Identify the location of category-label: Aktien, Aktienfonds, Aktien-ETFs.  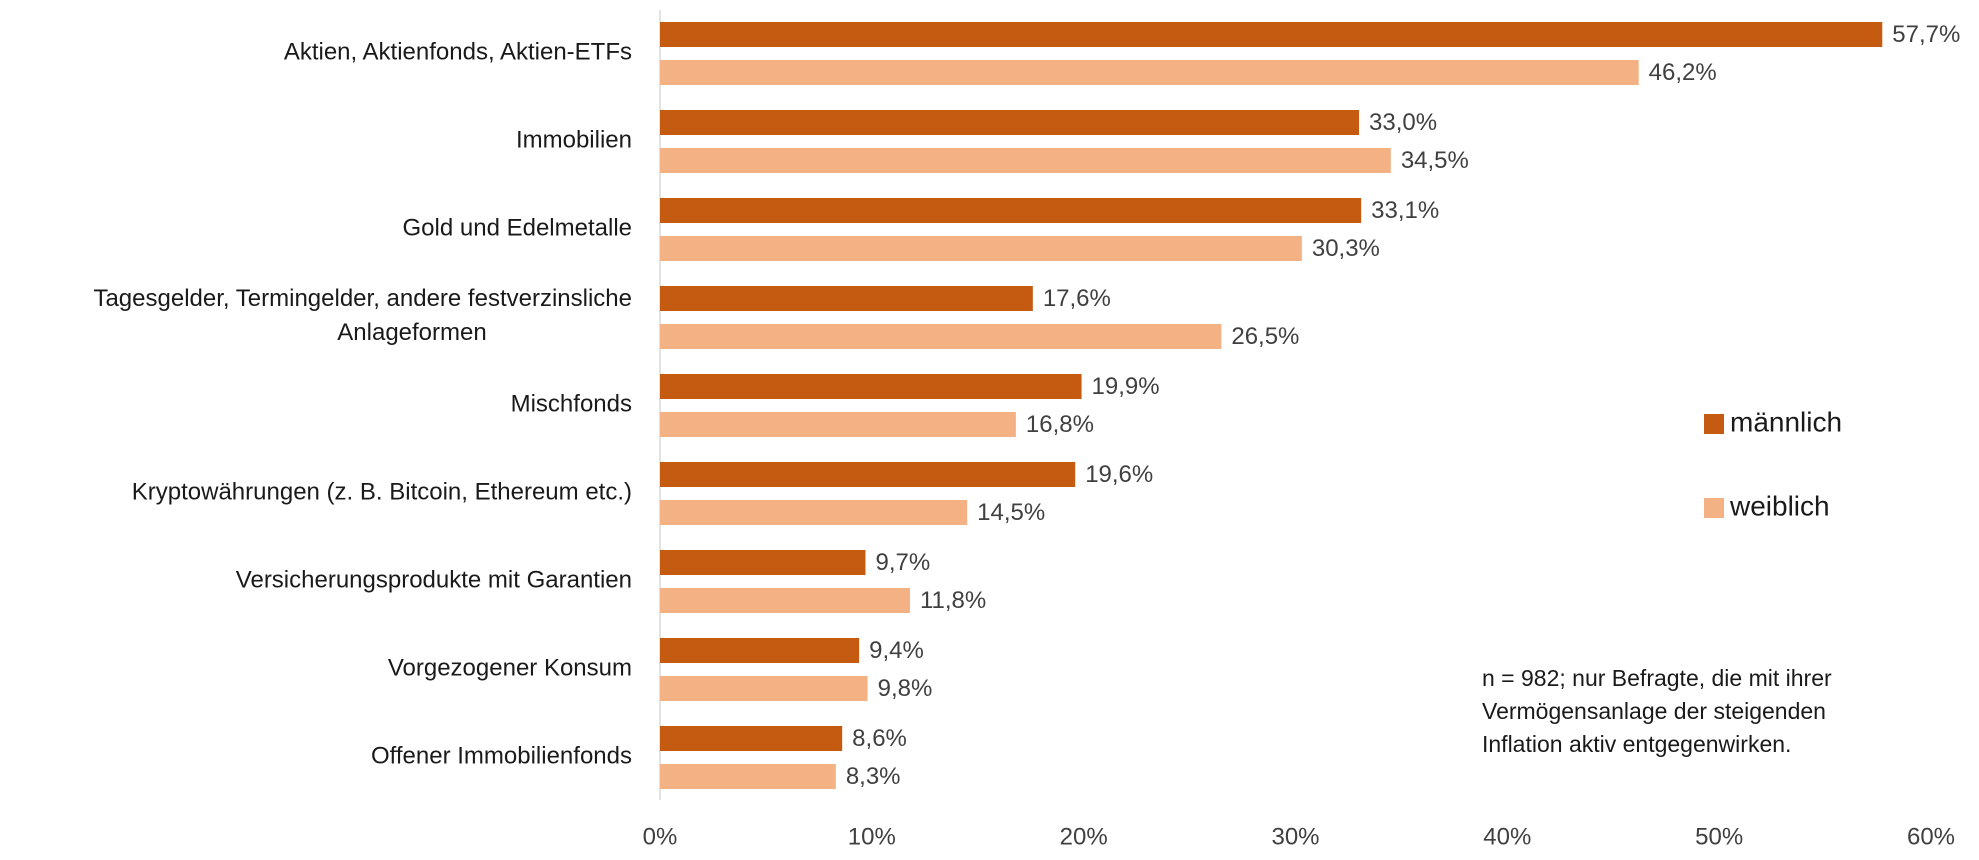
(458, 51).